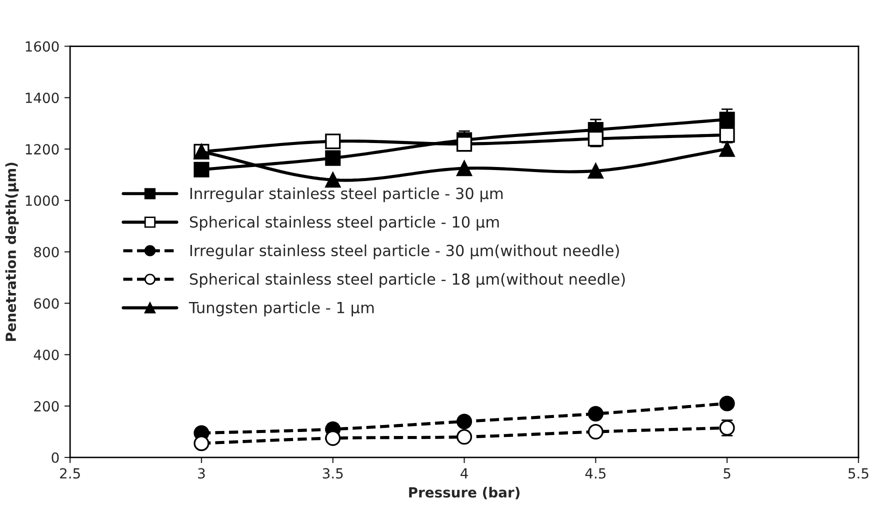 The image size is (876, 514). What do you see at coordinates (46, 252) in the screenshot?
I see `y-tick-label: 800` at bounding box center [46, 252].